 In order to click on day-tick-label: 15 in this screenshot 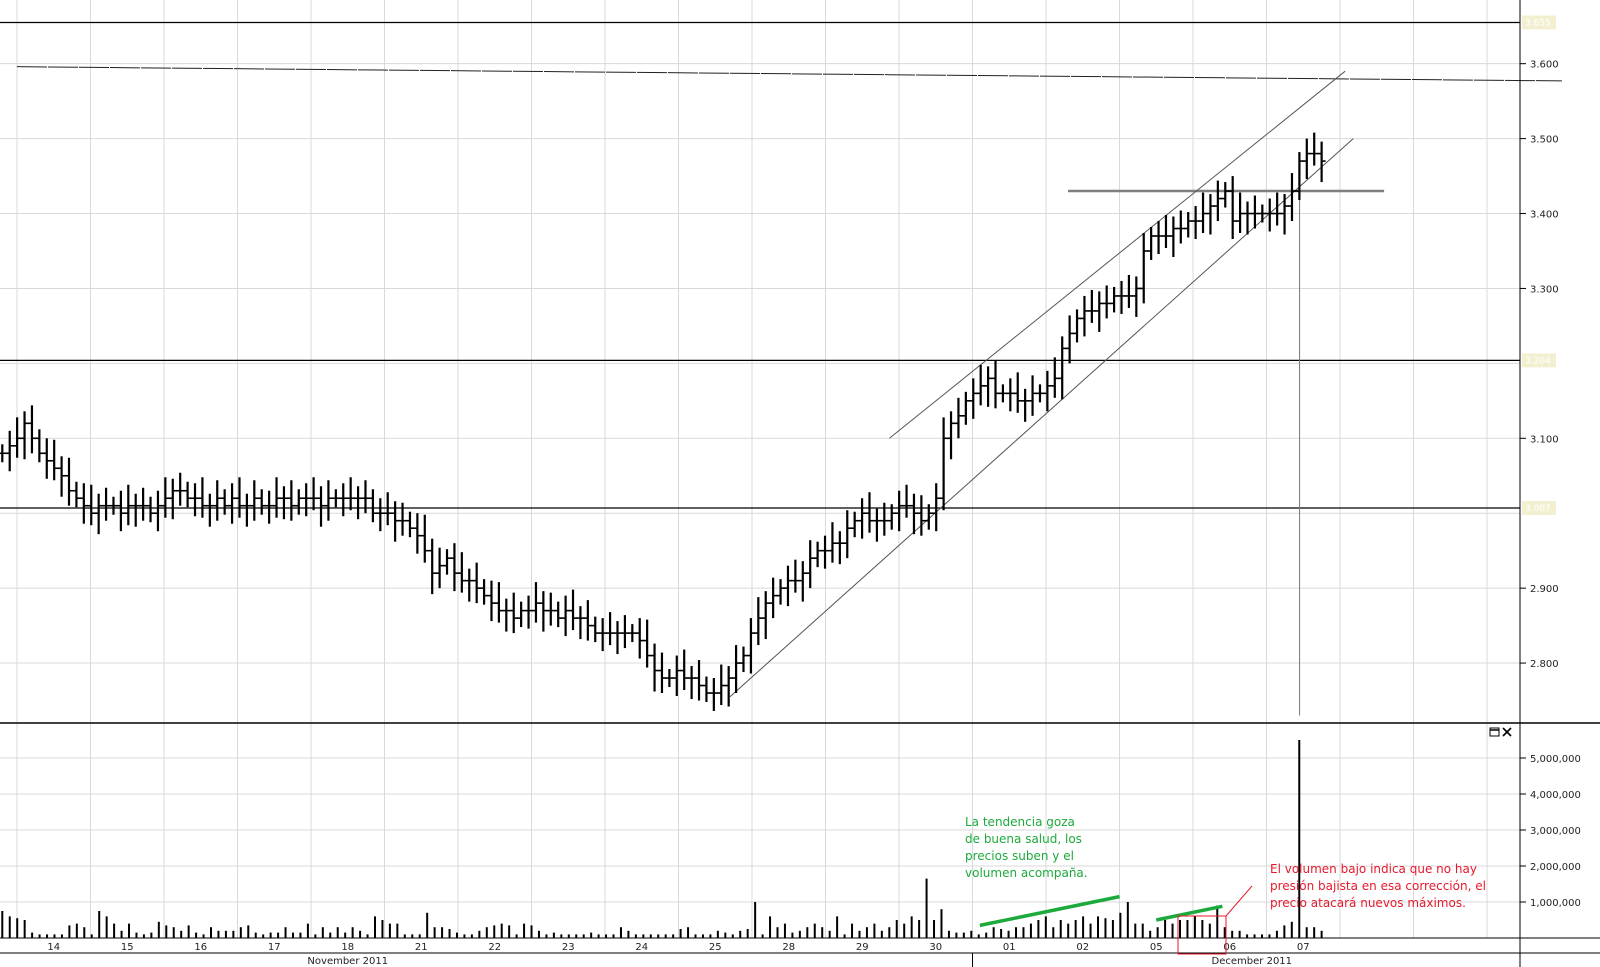, I will do `click(127, 947)`.